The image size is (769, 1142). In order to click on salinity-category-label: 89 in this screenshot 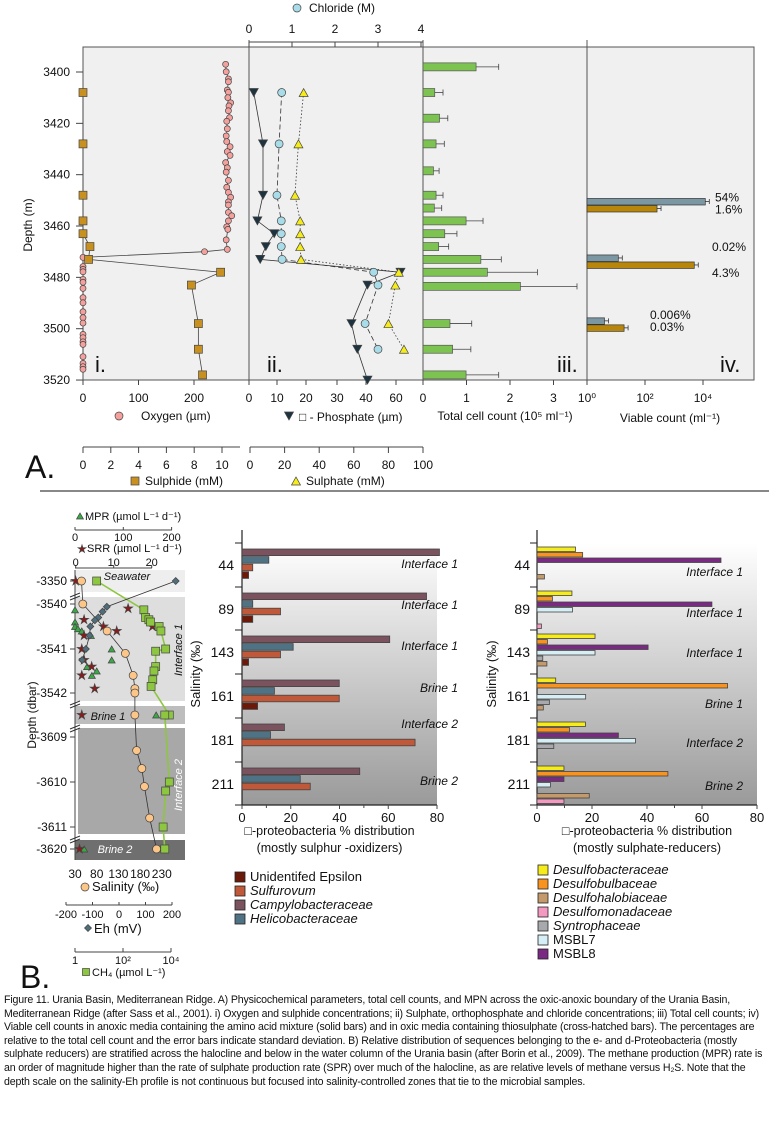, I will do `click(522, 609)`.